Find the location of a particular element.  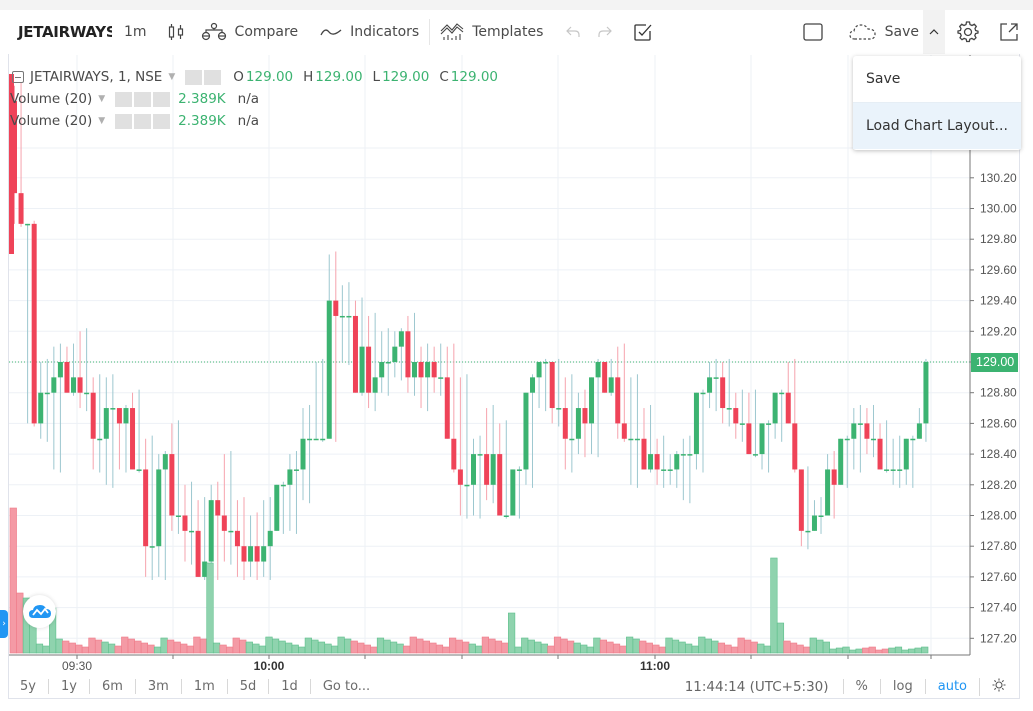

undo-button is located at coordinates (570, 32).